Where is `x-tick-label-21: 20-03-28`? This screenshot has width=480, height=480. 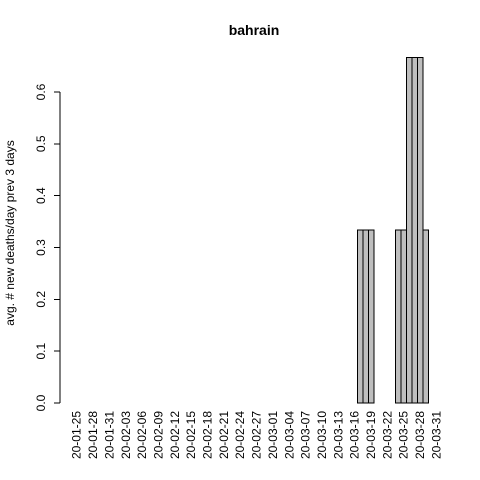 x-tick-label-21: 20-03-28 is located at coordinates (420, 435).